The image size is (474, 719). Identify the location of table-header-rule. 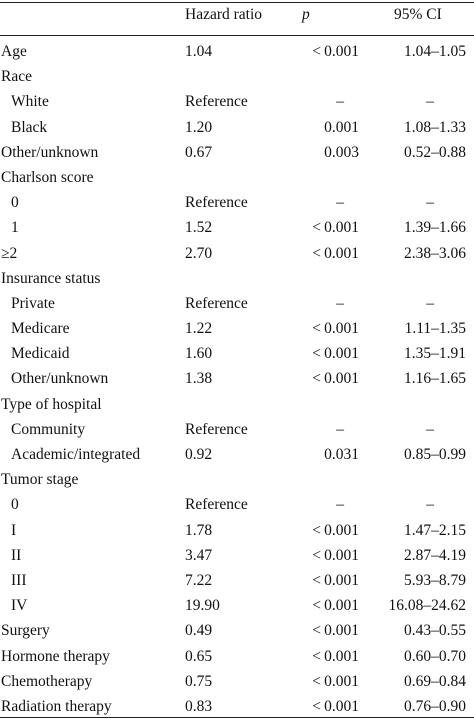
(237, 35).